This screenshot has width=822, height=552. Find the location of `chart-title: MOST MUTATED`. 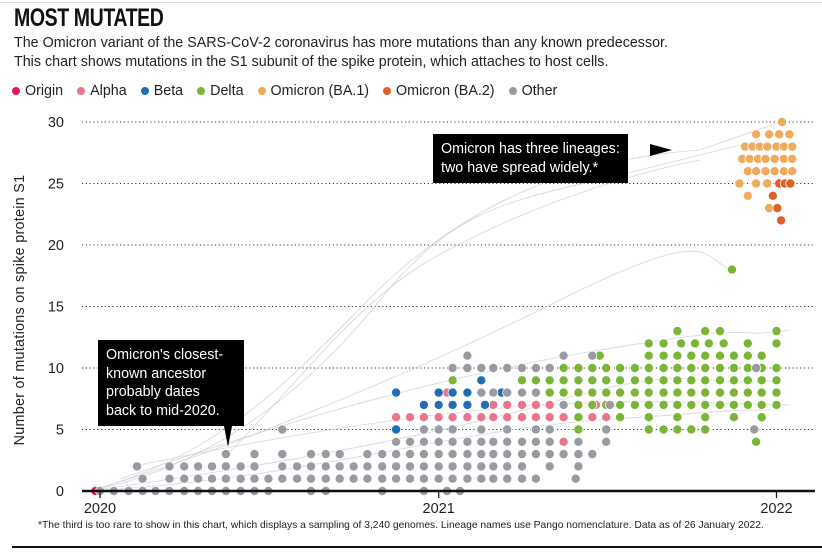

chart-title: MOST MUTATED is located at coordinates (89, 18).